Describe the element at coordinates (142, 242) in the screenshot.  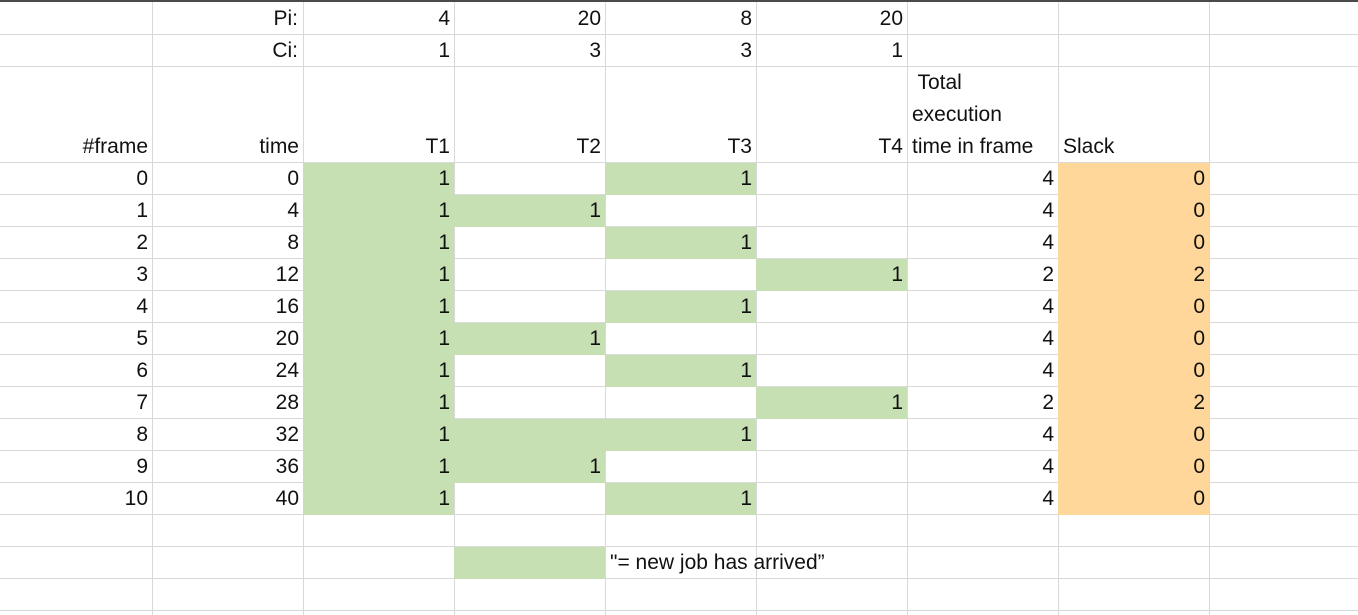
I see `cell-frame: 2` at that location.